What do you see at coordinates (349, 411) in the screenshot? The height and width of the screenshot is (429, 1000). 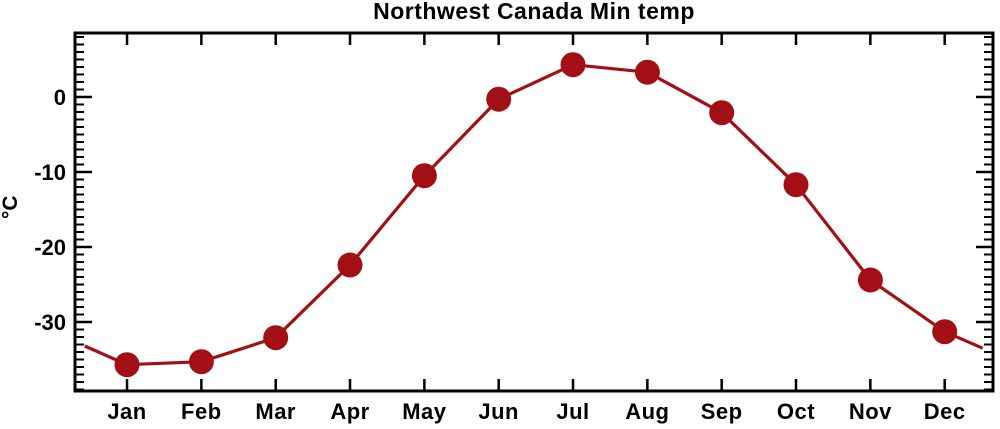 I see `x-tick-label: Apr` at bounding box center [349, 411].